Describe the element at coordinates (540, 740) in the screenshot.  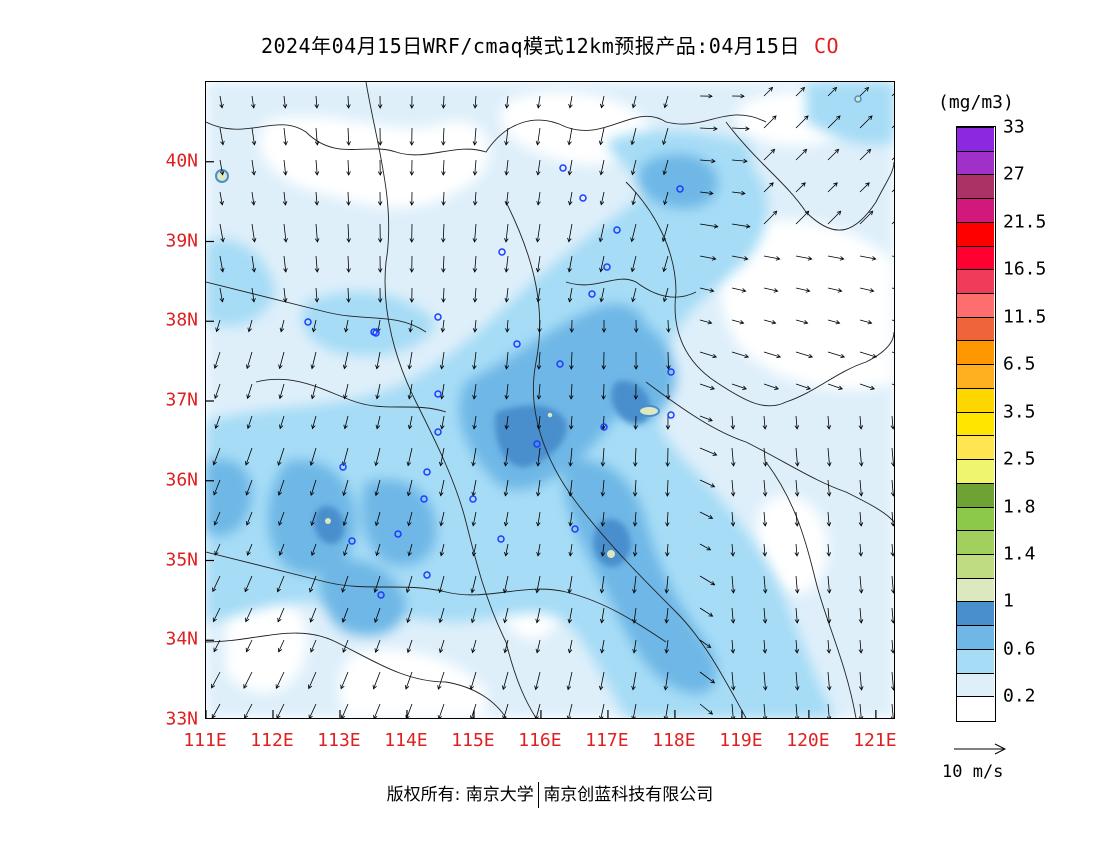
I see `longitude-label: 116E` at that location.